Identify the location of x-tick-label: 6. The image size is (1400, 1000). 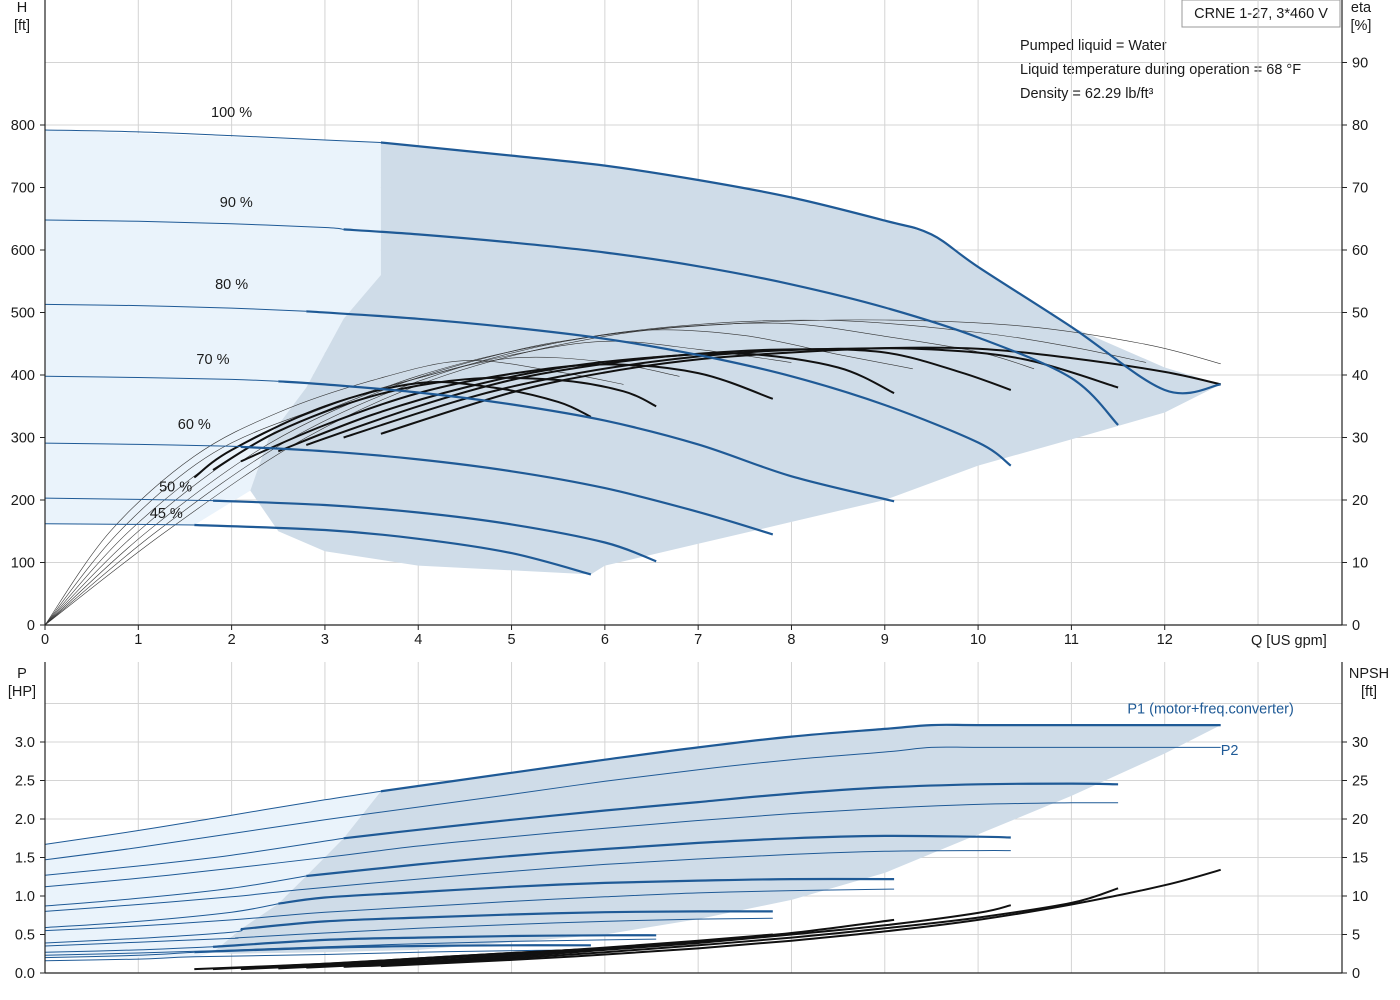
(605, 640).